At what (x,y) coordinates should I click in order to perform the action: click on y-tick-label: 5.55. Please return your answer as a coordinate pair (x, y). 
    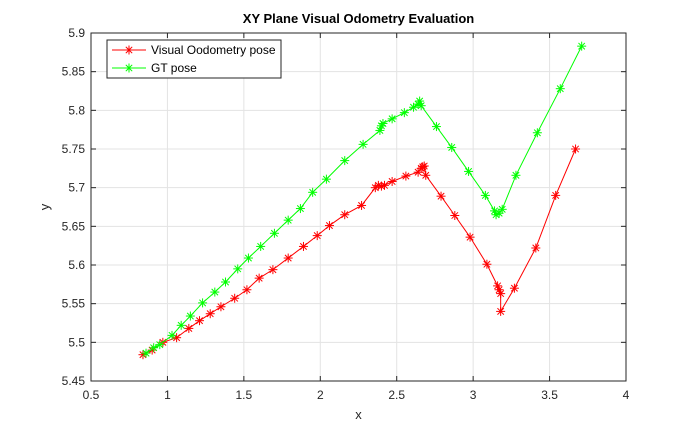
    Looking at the image, I should click on (74, 304).